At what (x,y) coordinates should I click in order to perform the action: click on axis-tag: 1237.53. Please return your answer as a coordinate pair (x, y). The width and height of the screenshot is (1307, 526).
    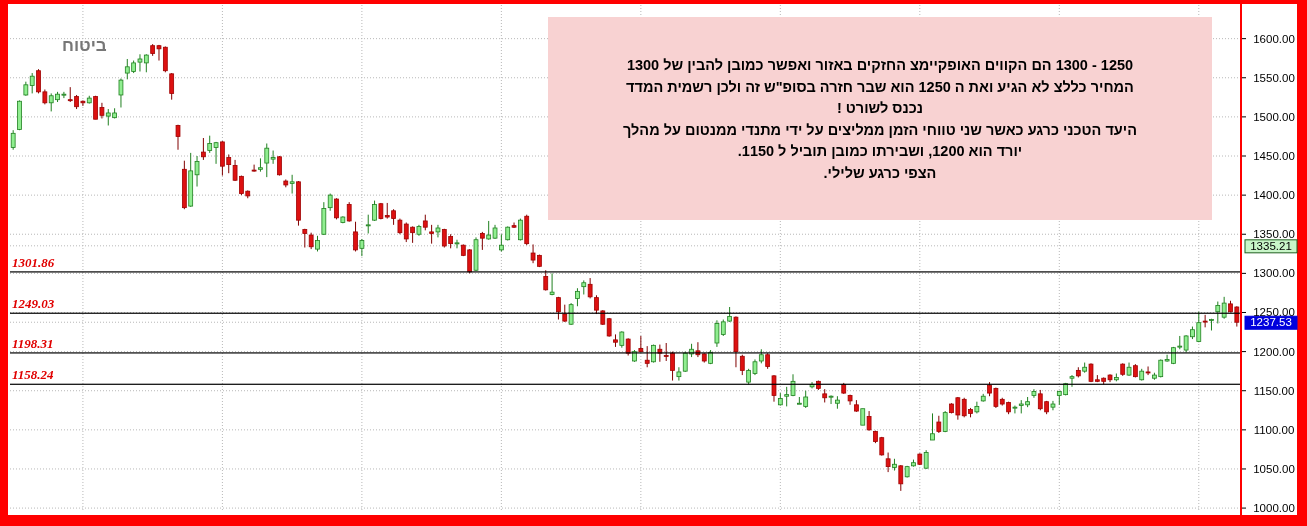
    Looking at the image, I should click on (1271, 322).